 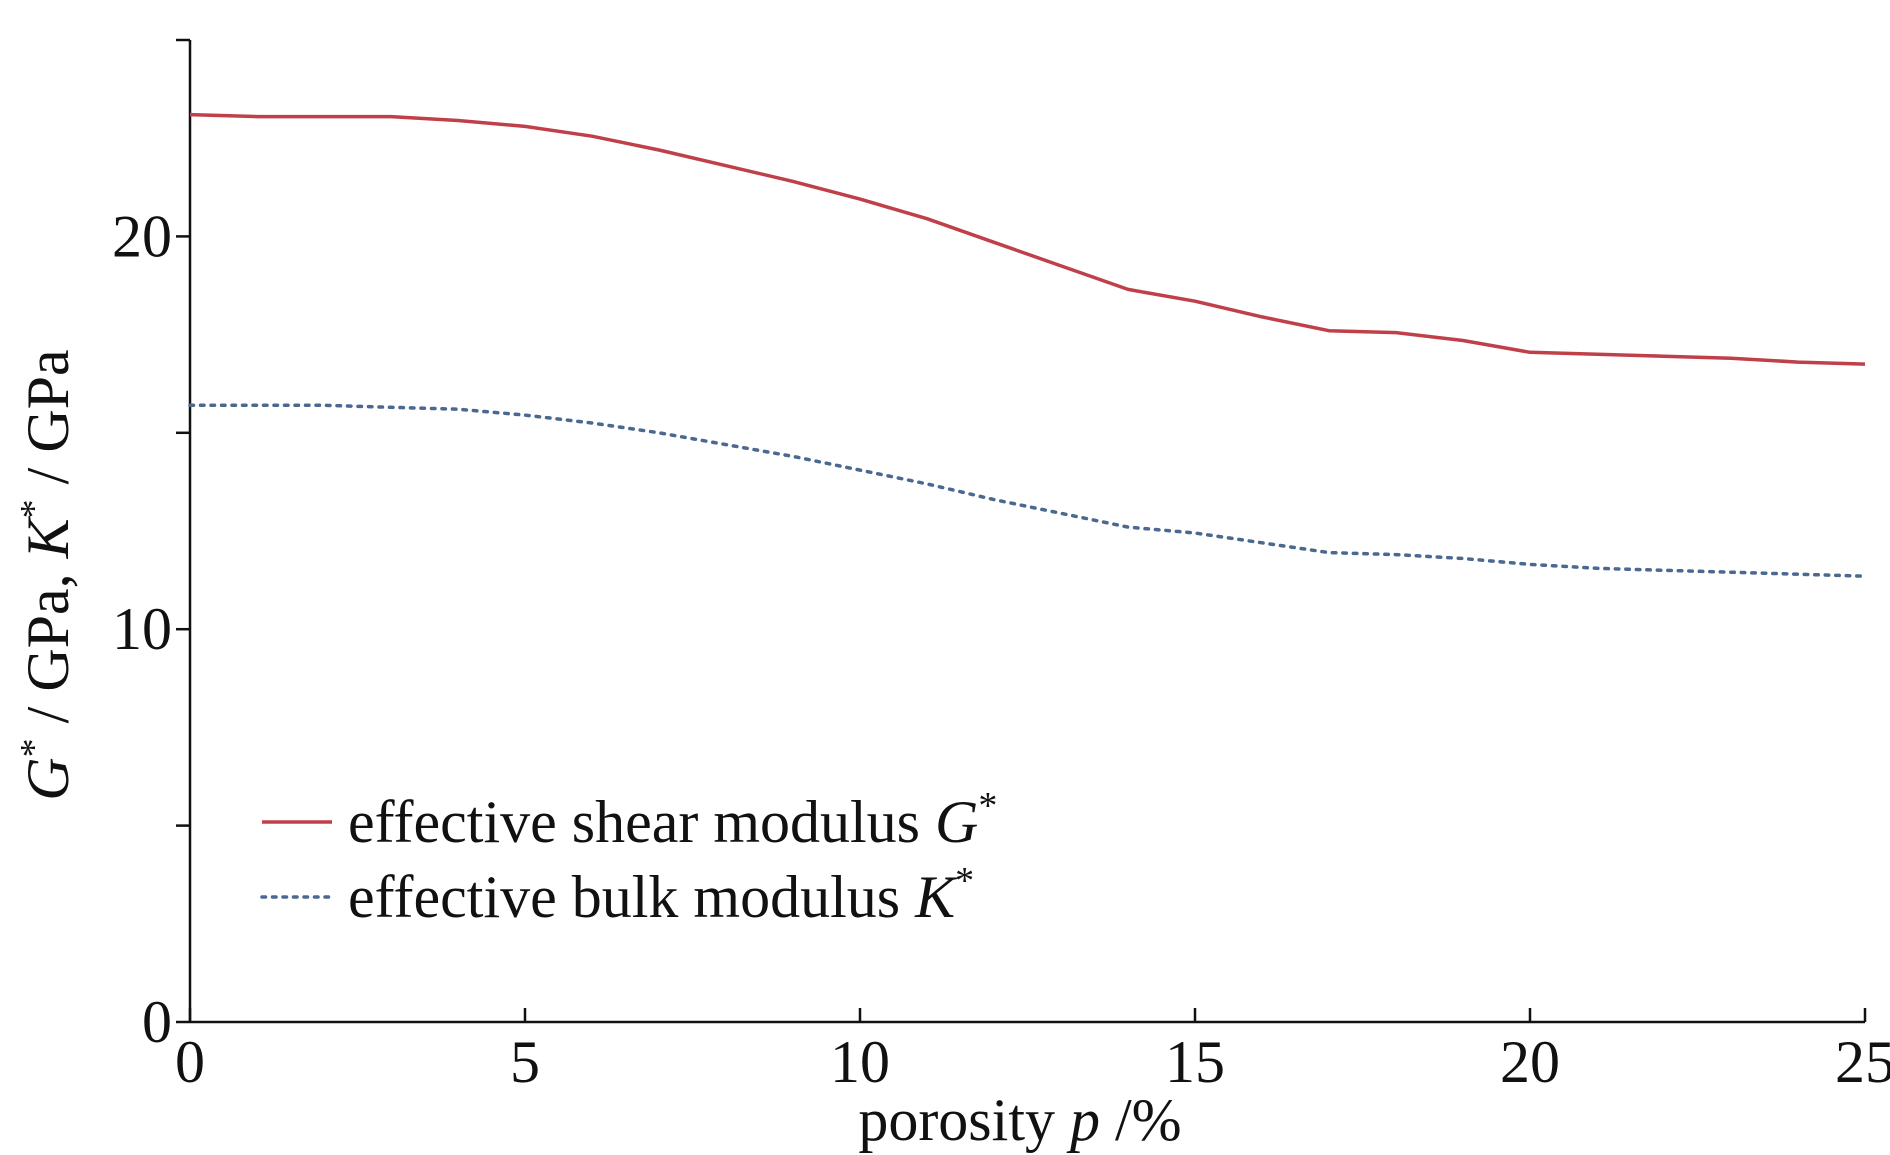 What do you see at coordinates (190, 1062) in the screenshot?
I see `x-tick-label: 0` at bounding box center [190, 1062].